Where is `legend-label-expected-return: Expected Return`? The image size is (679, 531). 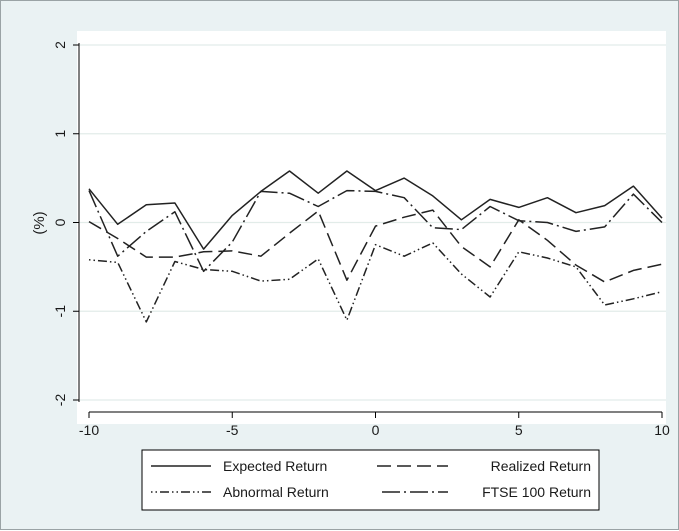
legend-label-expected-return: Expected Return is located at coordinates (275, 466).